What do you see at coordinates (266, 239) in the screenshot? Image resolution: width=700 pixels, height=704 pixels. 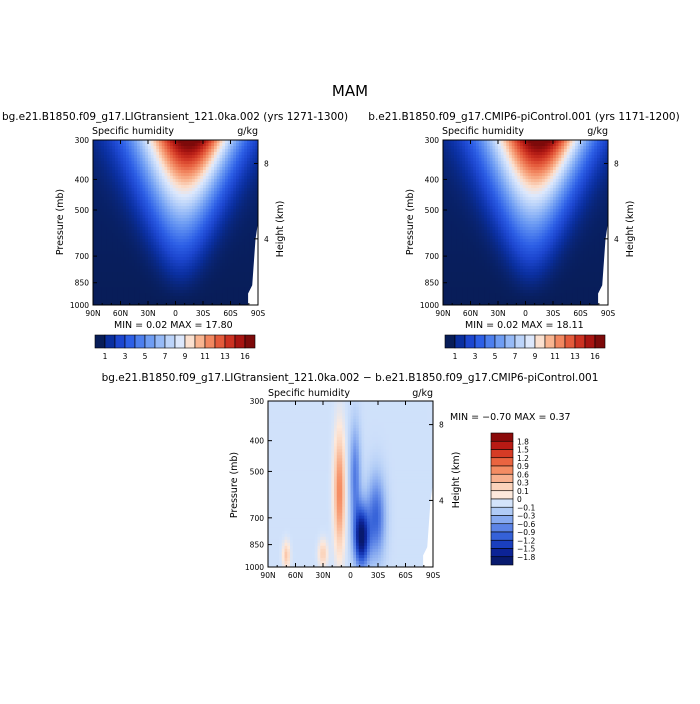 I see `height-tick-label: 4` at bounding box center [266, 239].